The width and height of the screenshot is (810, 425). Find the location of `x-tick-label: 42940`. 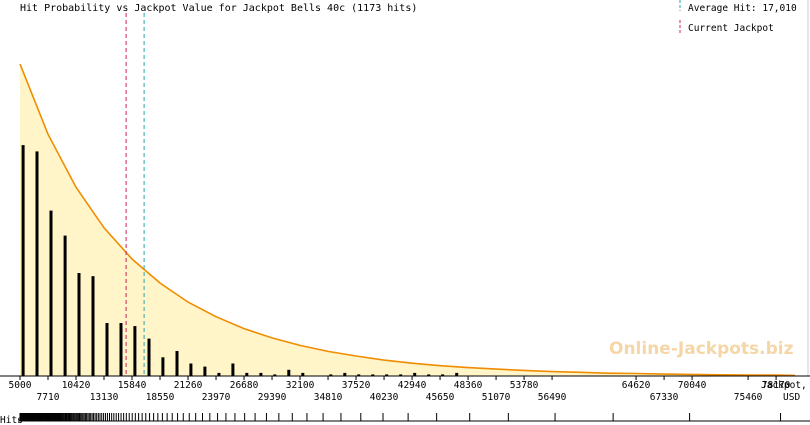

x-tick-label: 42940 is located at coordinates (412, 385).